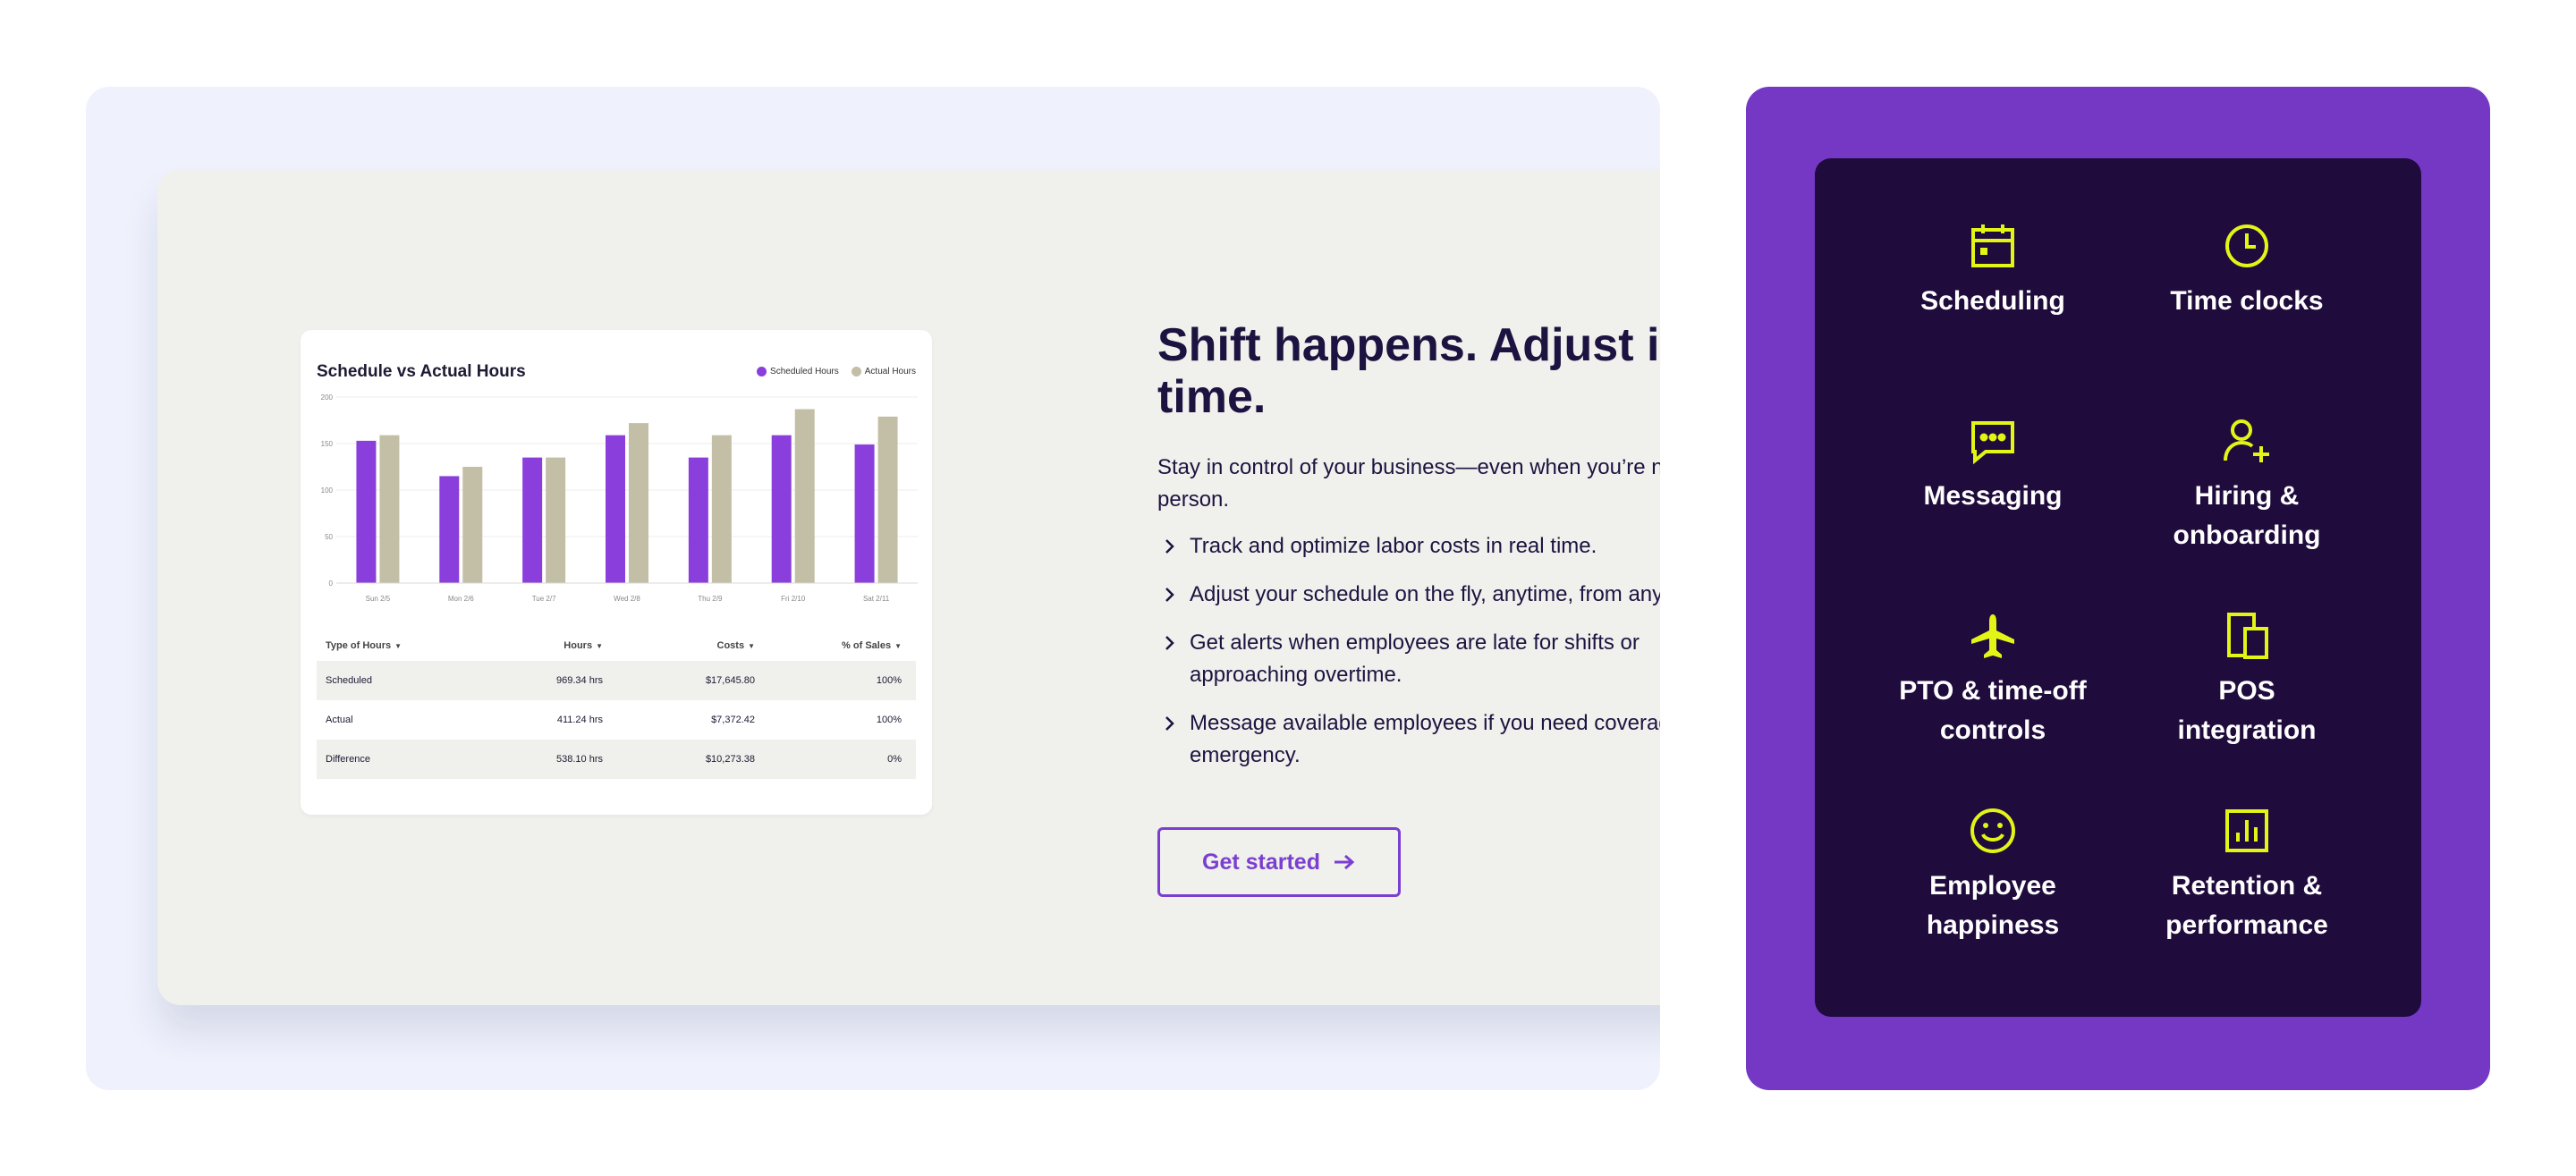 This screenshot has width=2576, height=1176. Describe the element at coordinates (616, 760) in the screenshot. I see `table-row: Difference 538.10 hrs $10,273.38 0%` at that location.